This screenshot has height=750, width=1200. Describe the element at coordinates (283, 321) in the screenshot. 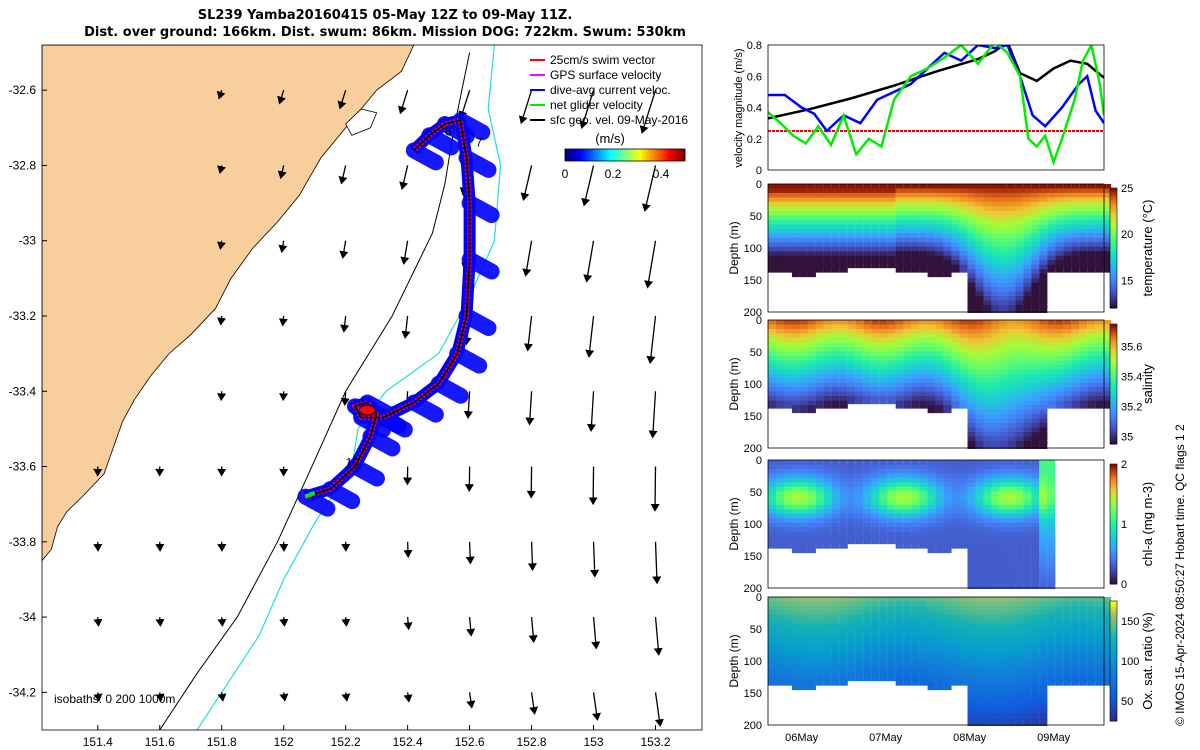

I see `velocity-arrow` at that location.